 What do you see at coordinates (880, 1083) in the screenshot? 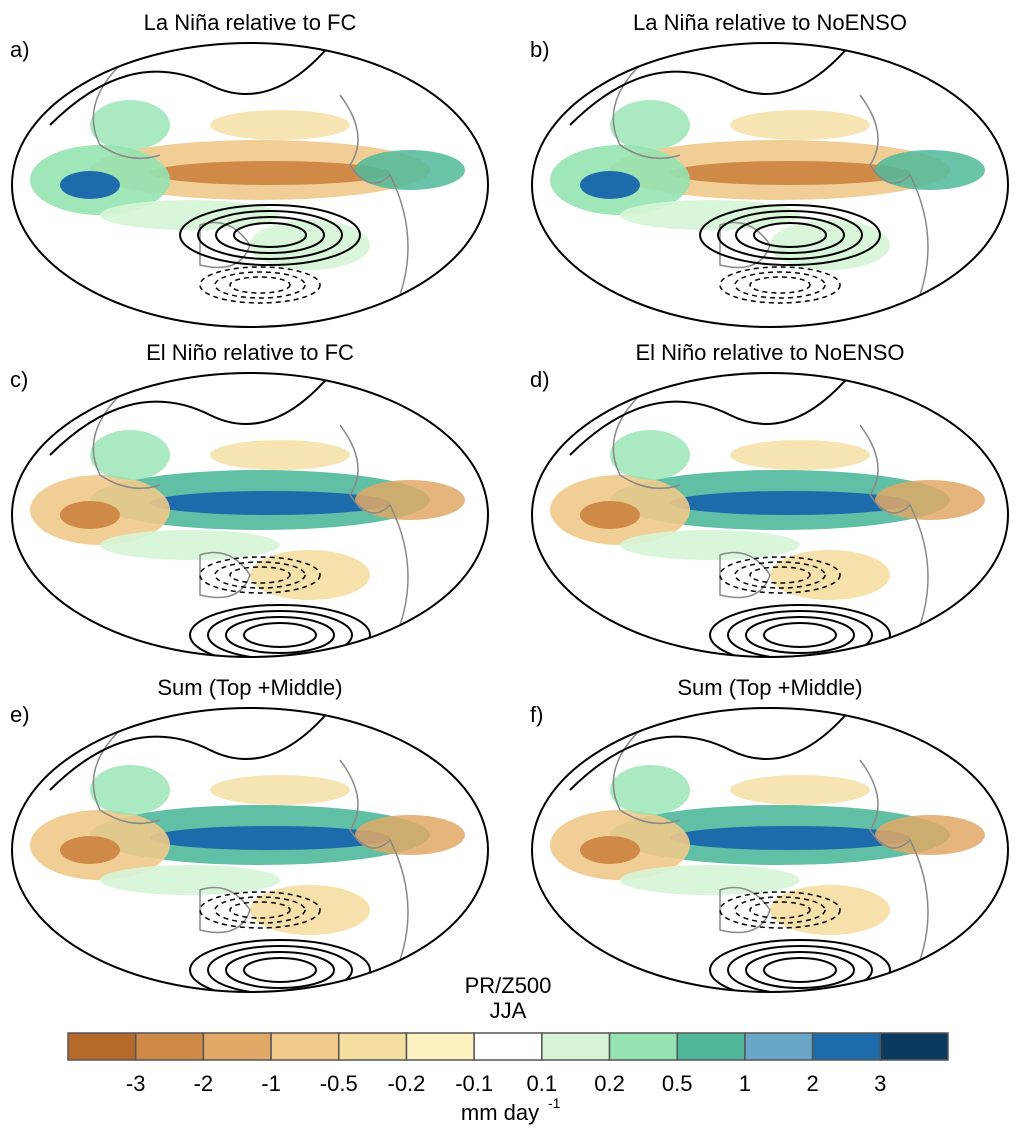
I see `colorbar-label: 3` at bounding box center [880, 1083].